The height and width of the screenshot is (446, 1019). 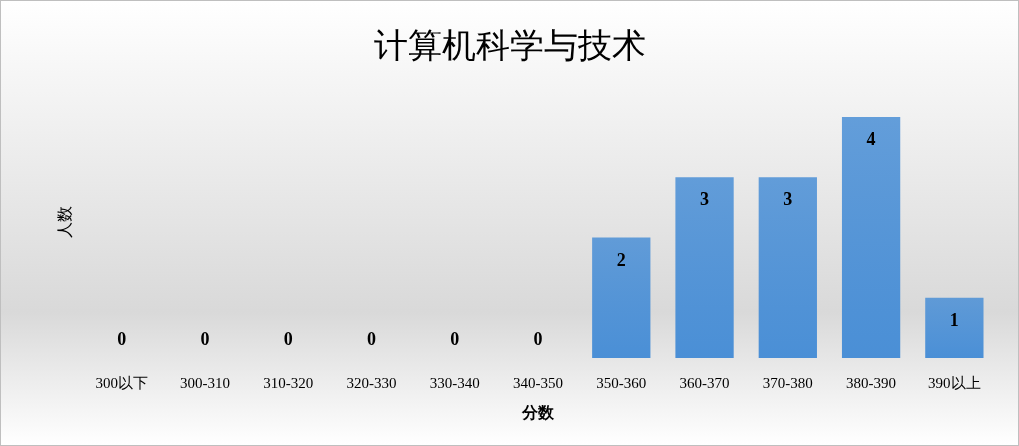 I want to click on x-tick-label: 300-310, so click(x=204, y=383).